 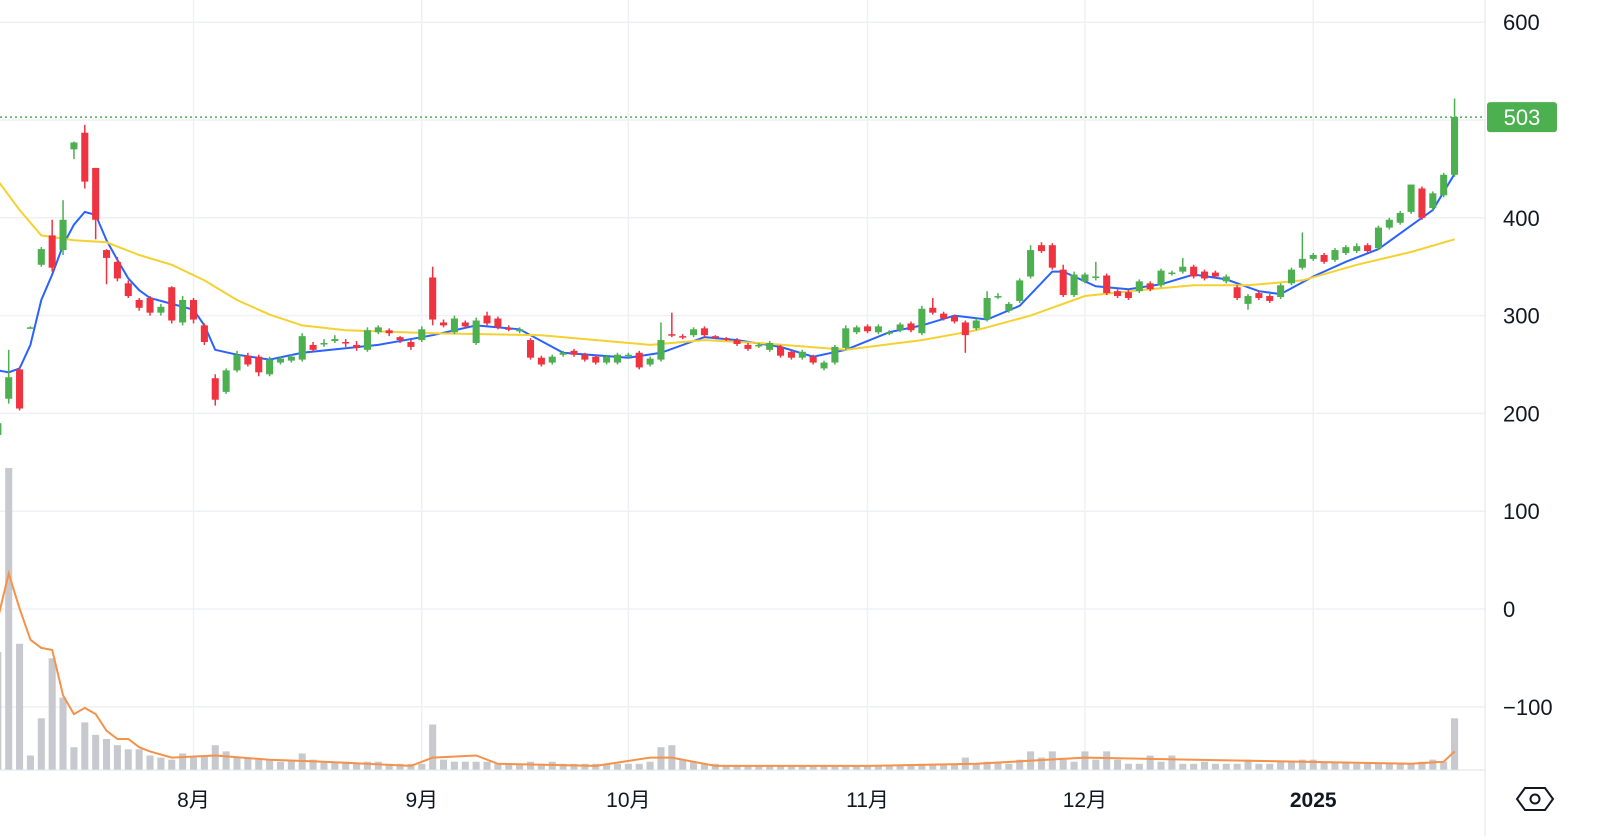 What do you see at coordinates (1509, 609) in the screenshot?
I see `y-tick-label: 0` at bounding box center [1509, 609].